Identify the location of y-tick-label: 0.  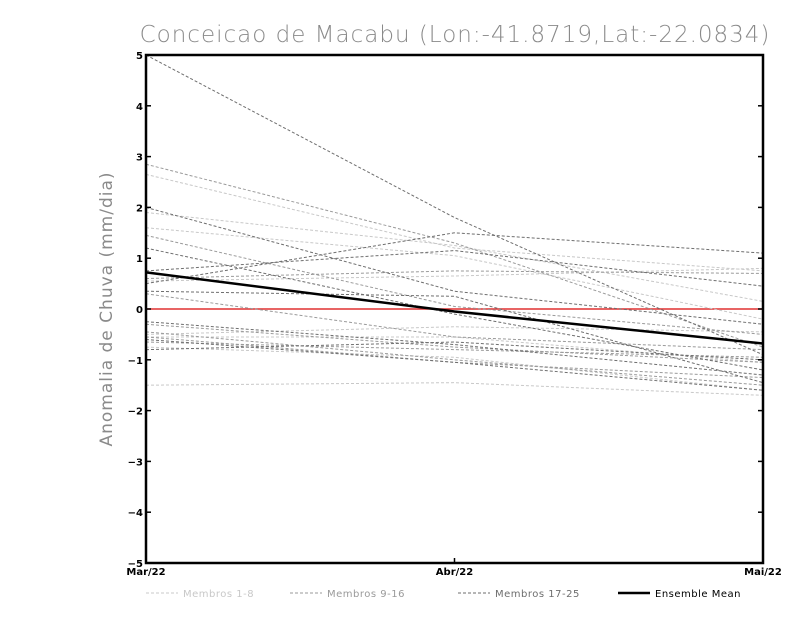
(139, 310).